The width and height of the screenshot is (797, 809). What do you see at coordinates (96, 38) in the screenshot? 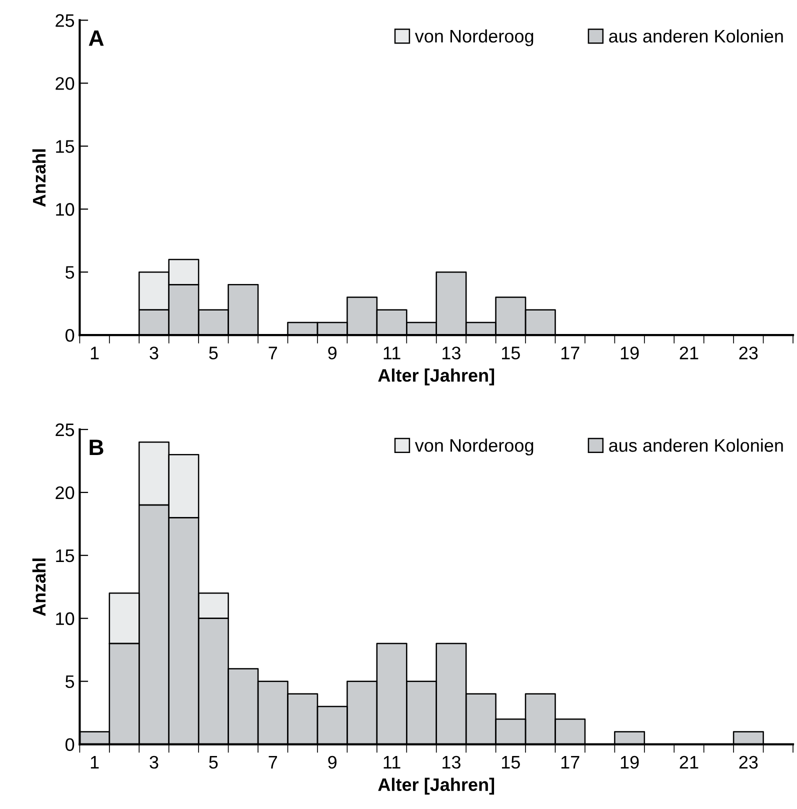
I see `chart-title: A` at bounding box center [96, 38].